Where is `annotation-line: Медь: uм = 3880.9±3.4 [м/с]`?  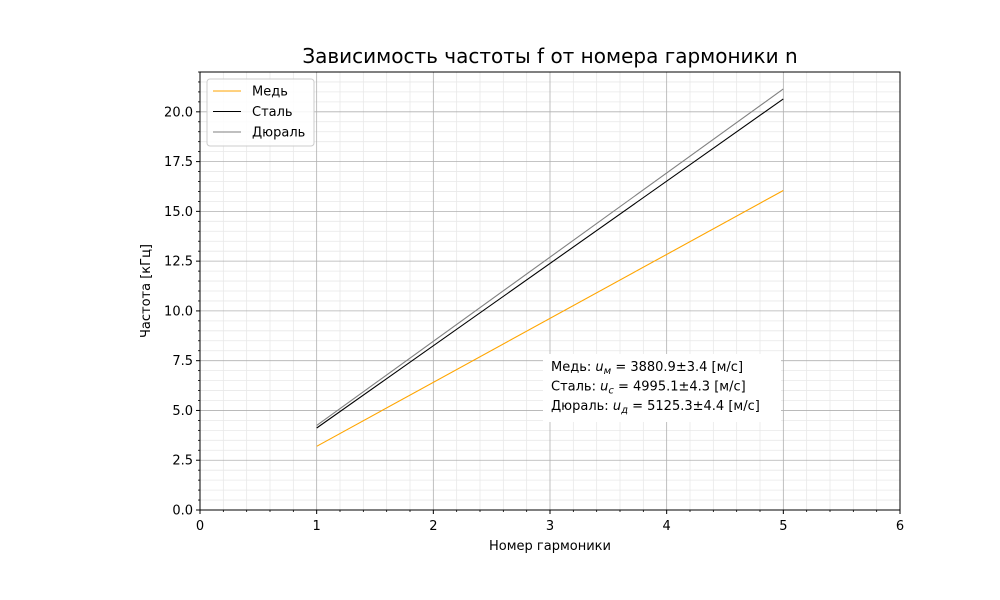
annotation-line: Медь: uм = 3880.9±3.4 [м/с] is located at coordinates (647, 368).